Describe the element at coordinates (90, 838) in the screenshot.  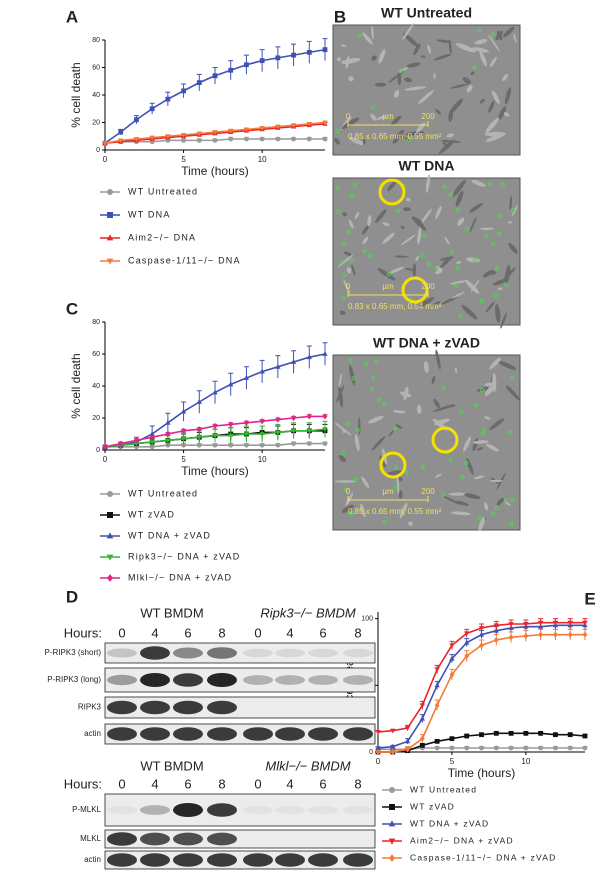
I see `blot-row-label: MLKL` at that location.